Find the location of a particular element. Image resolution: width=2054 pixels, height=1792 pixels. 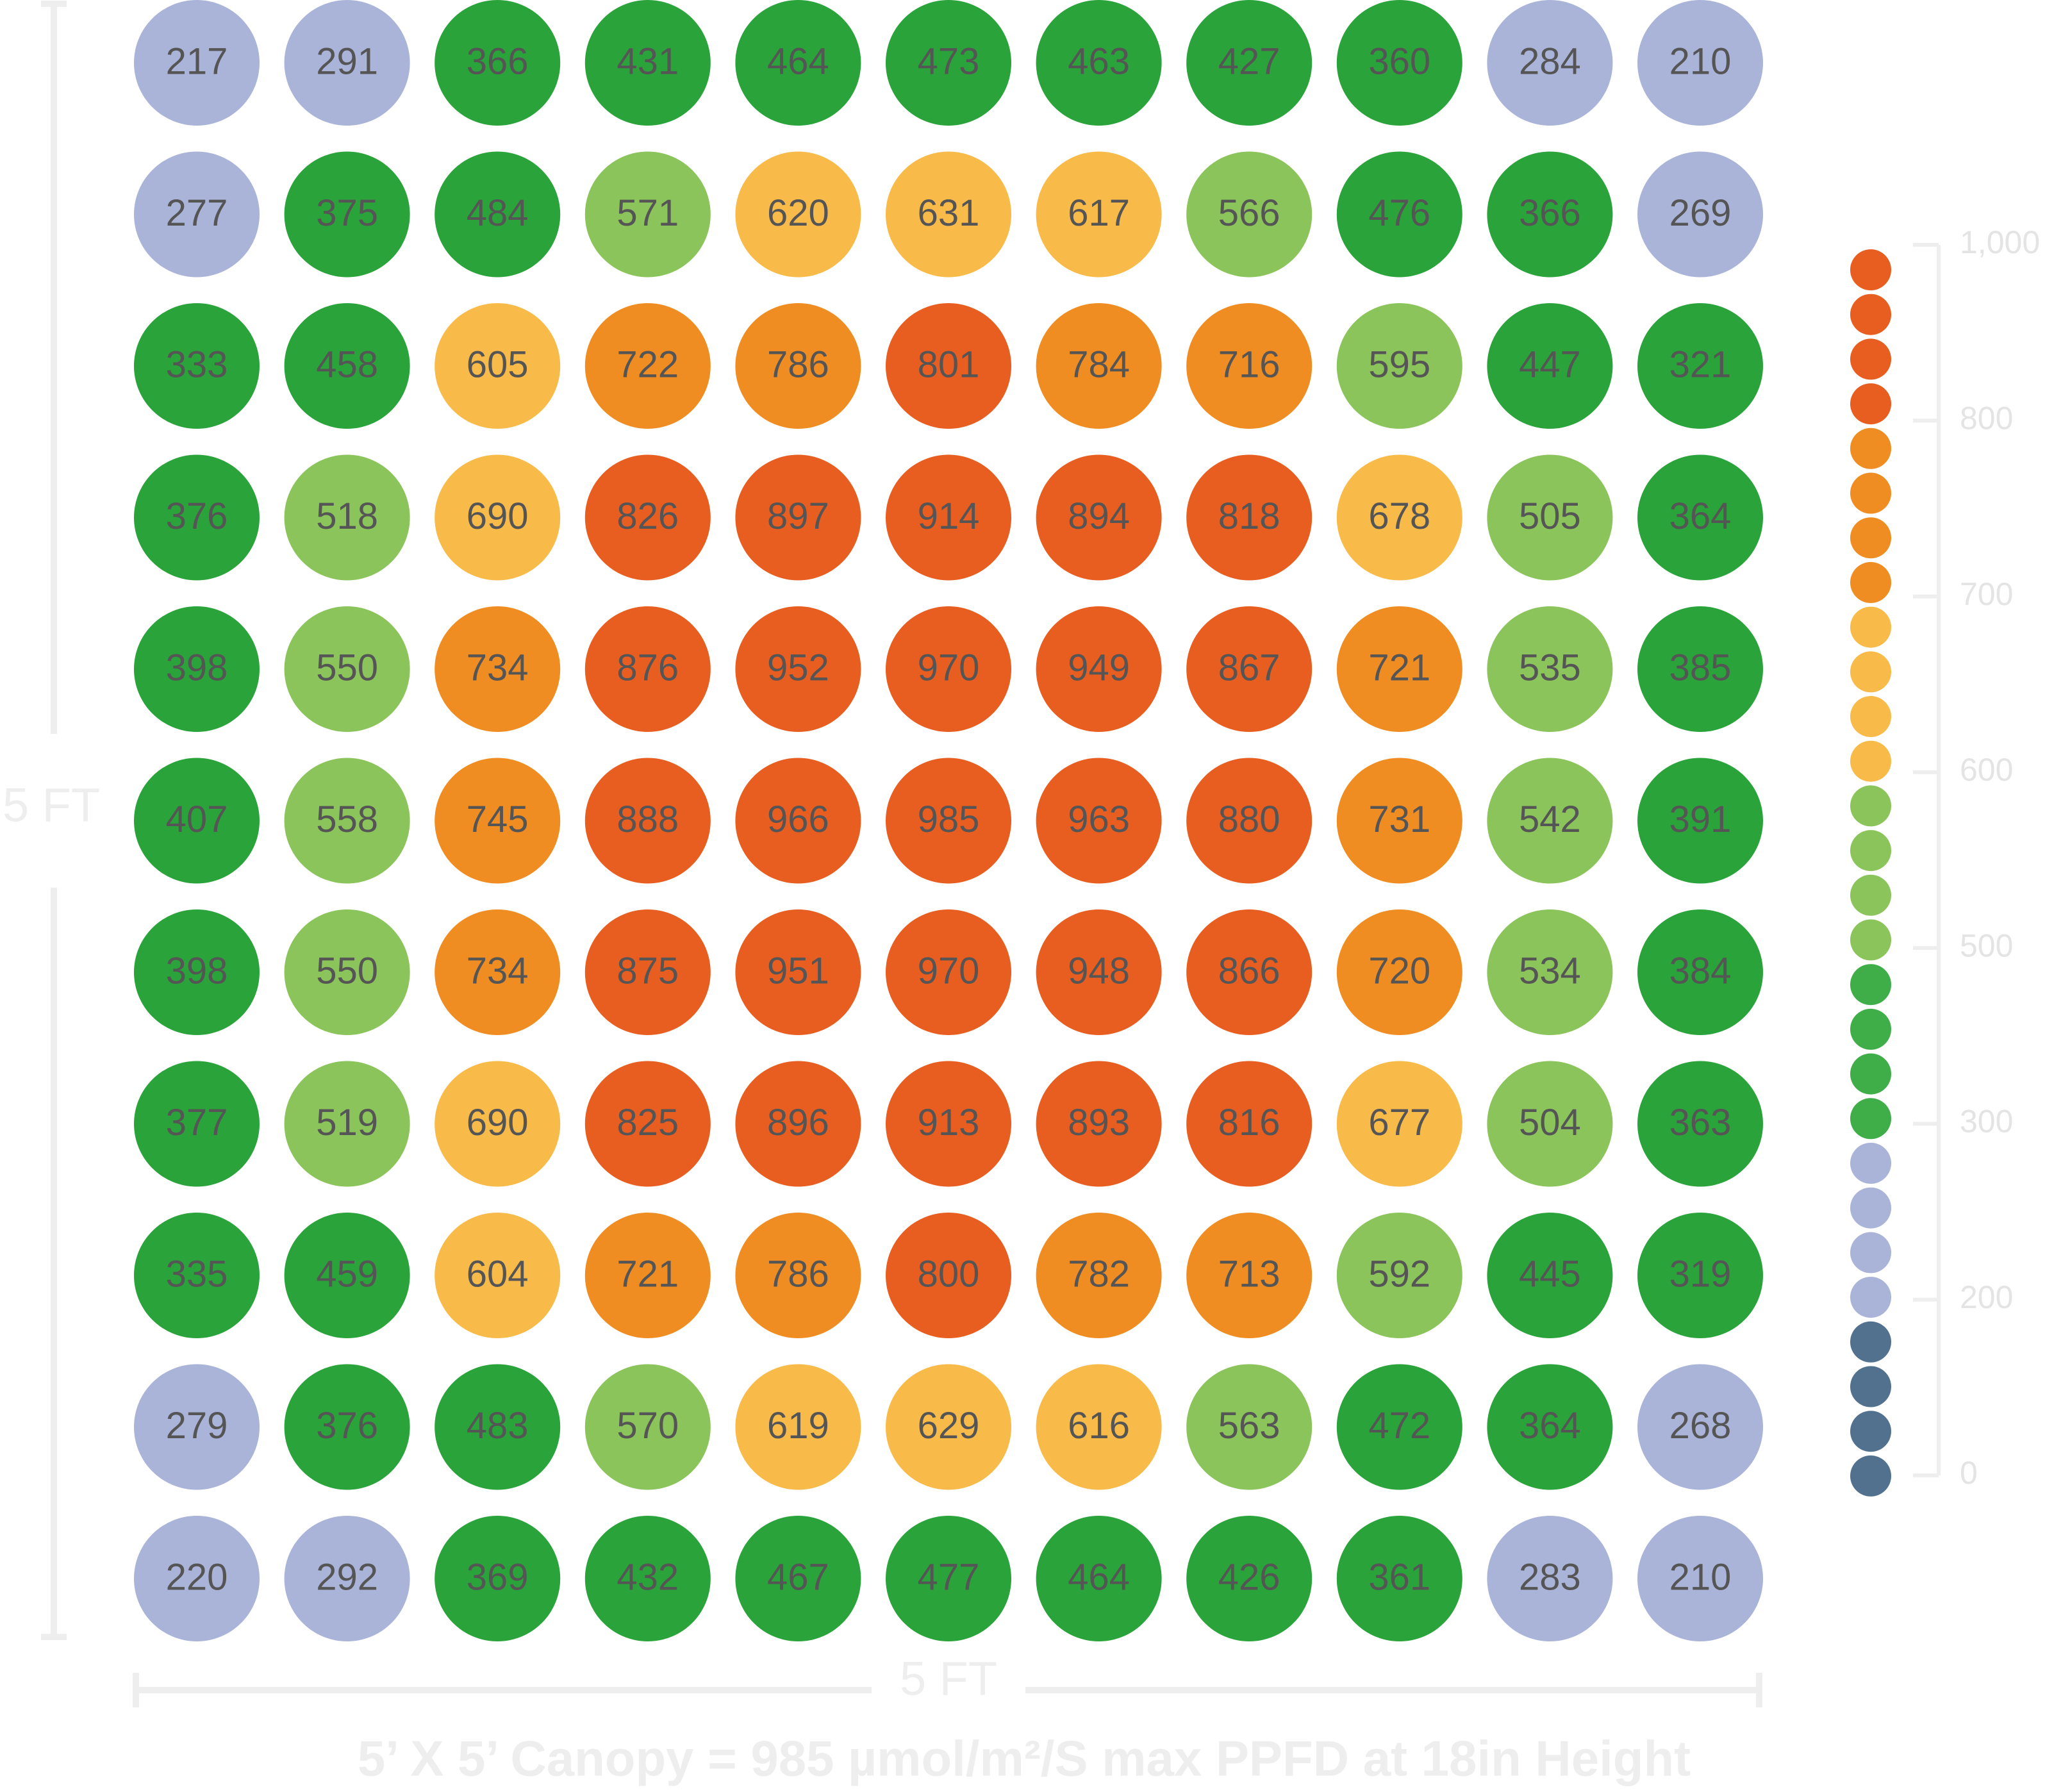

ppfd-value: 463 is located at coordinates (1099, 61).